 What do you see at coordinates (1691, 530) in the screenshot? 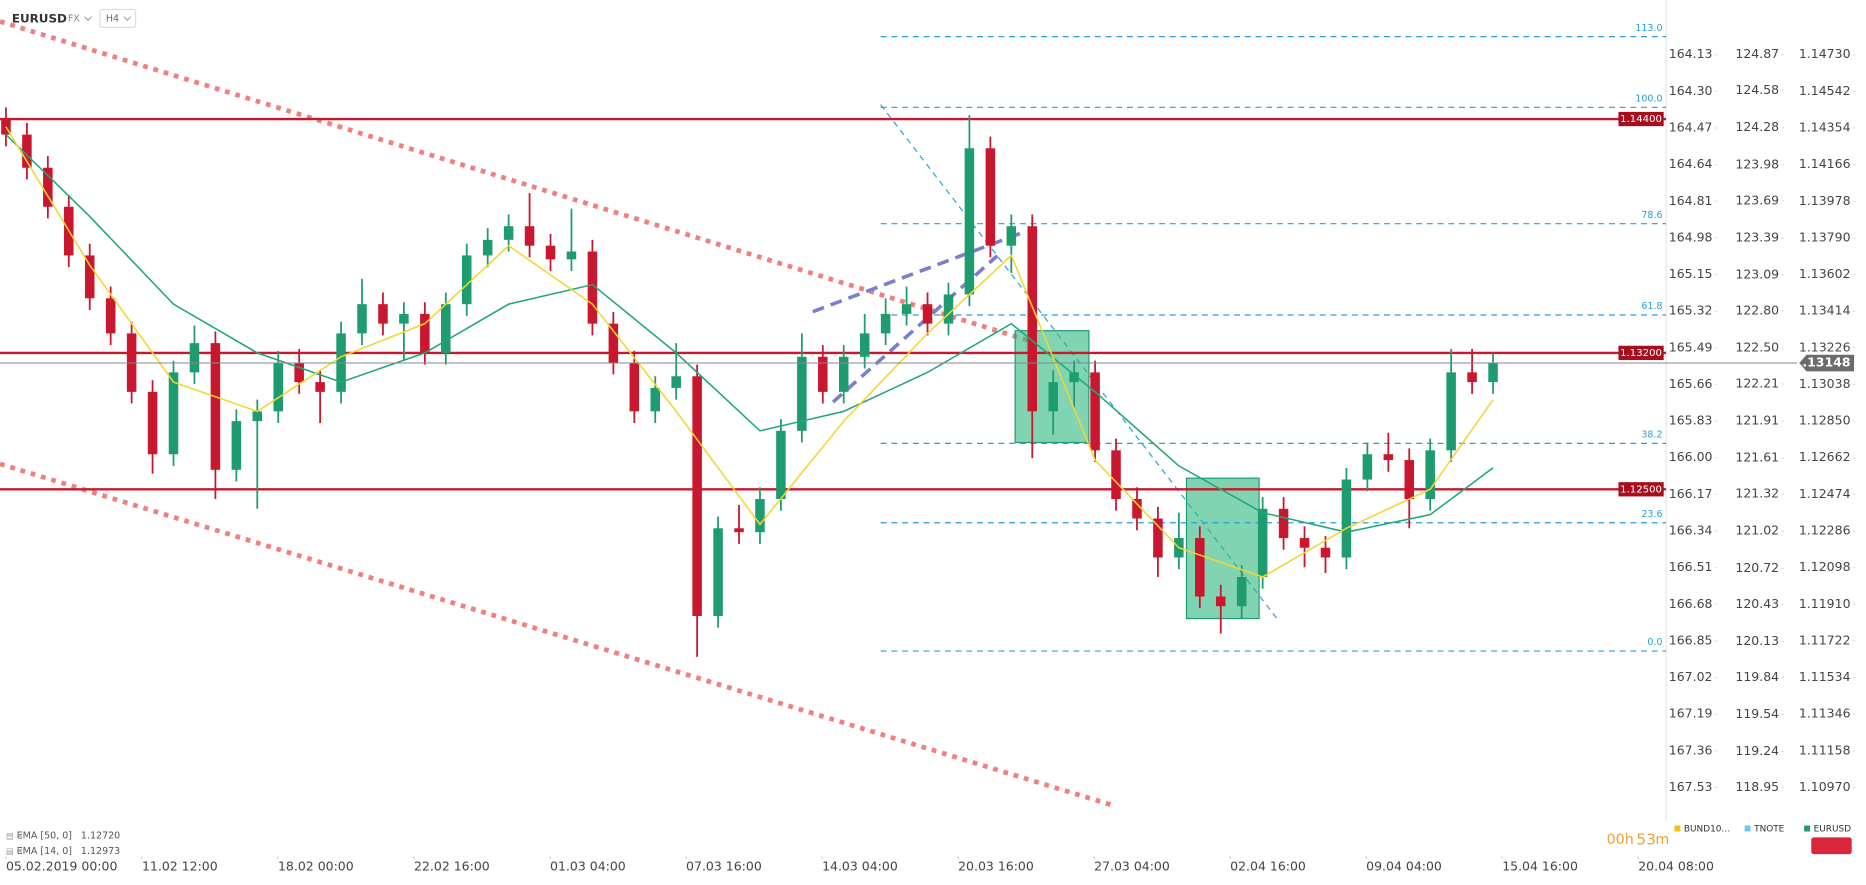
I see `y-tick-label: 166.34` at bounding box center [1691, 530].